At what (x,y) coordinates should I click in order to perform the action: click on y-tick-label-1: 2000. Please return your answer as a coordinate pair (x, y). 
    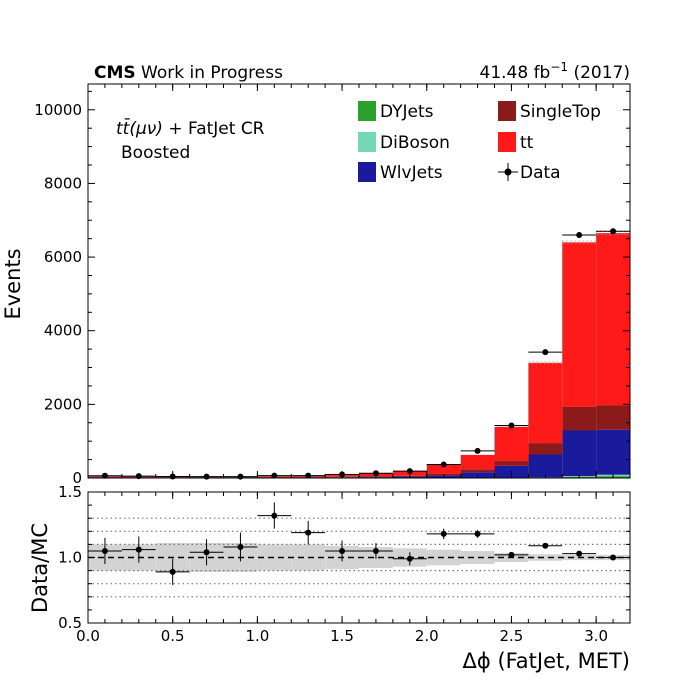
    Looking at the image, I should click on (63, 404).